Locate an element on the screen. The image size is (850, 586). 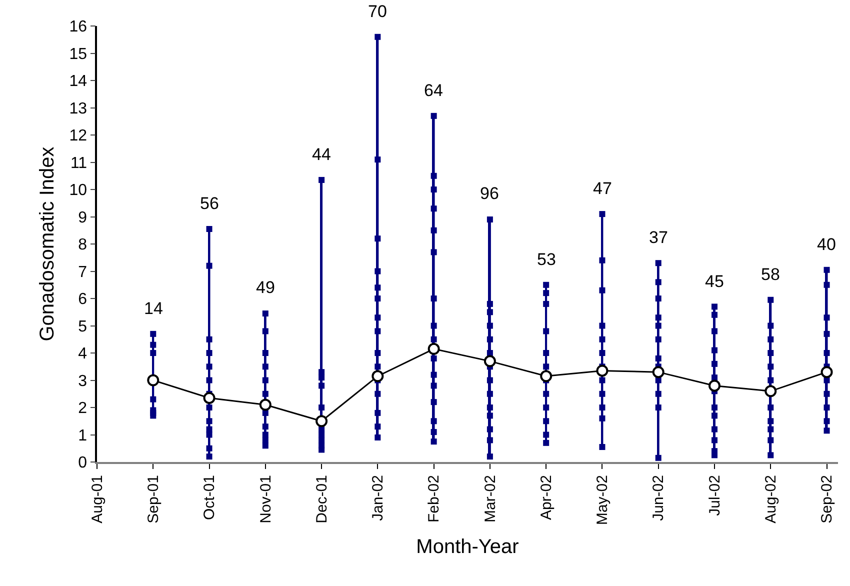
y-tick-label: 12 is located at coordinates (78, 136).